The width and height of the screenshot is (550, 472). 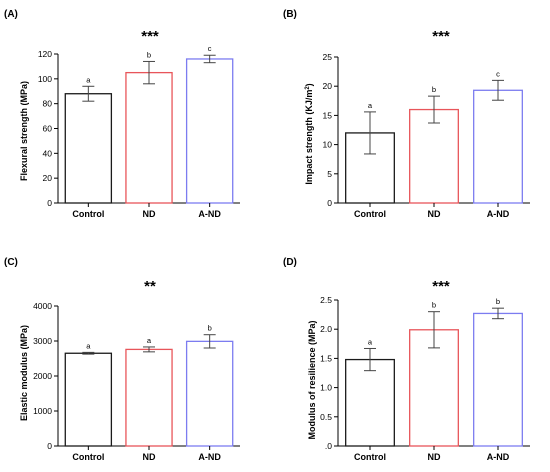 What do you see at coordinates (24, 131) in the screenshot?
I see `panel-a-ylabel: Flexural strength (MPa)` at bounding box center [24, 131].